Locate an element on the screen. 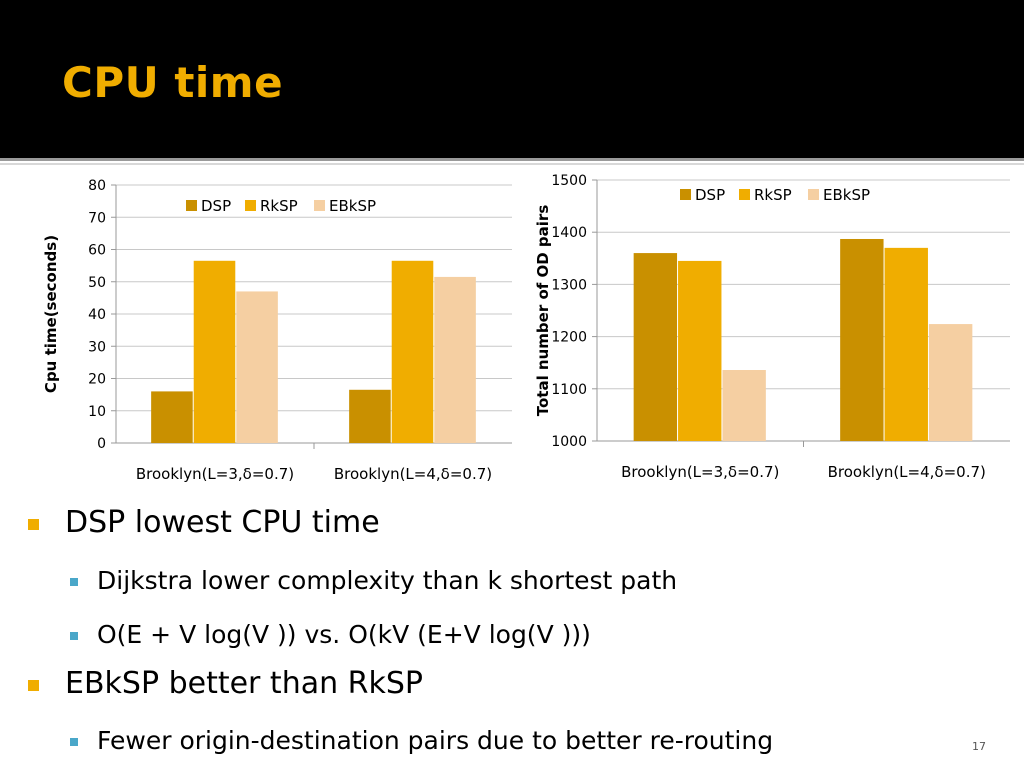  y-tick-label: 30 is located at coordinates (97, 347).